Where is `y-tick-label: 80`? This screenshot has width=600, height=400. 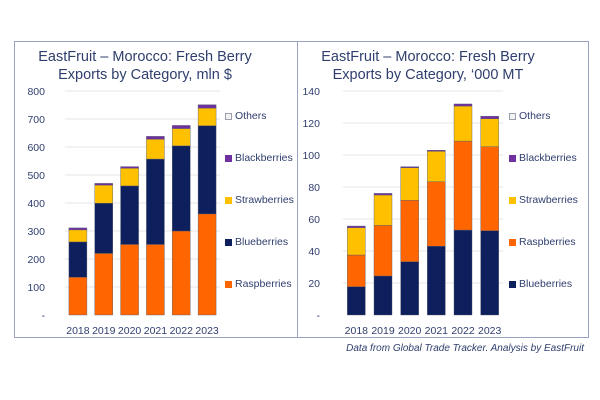
y-tick-label: 80 is located at coordinates (314, 188).